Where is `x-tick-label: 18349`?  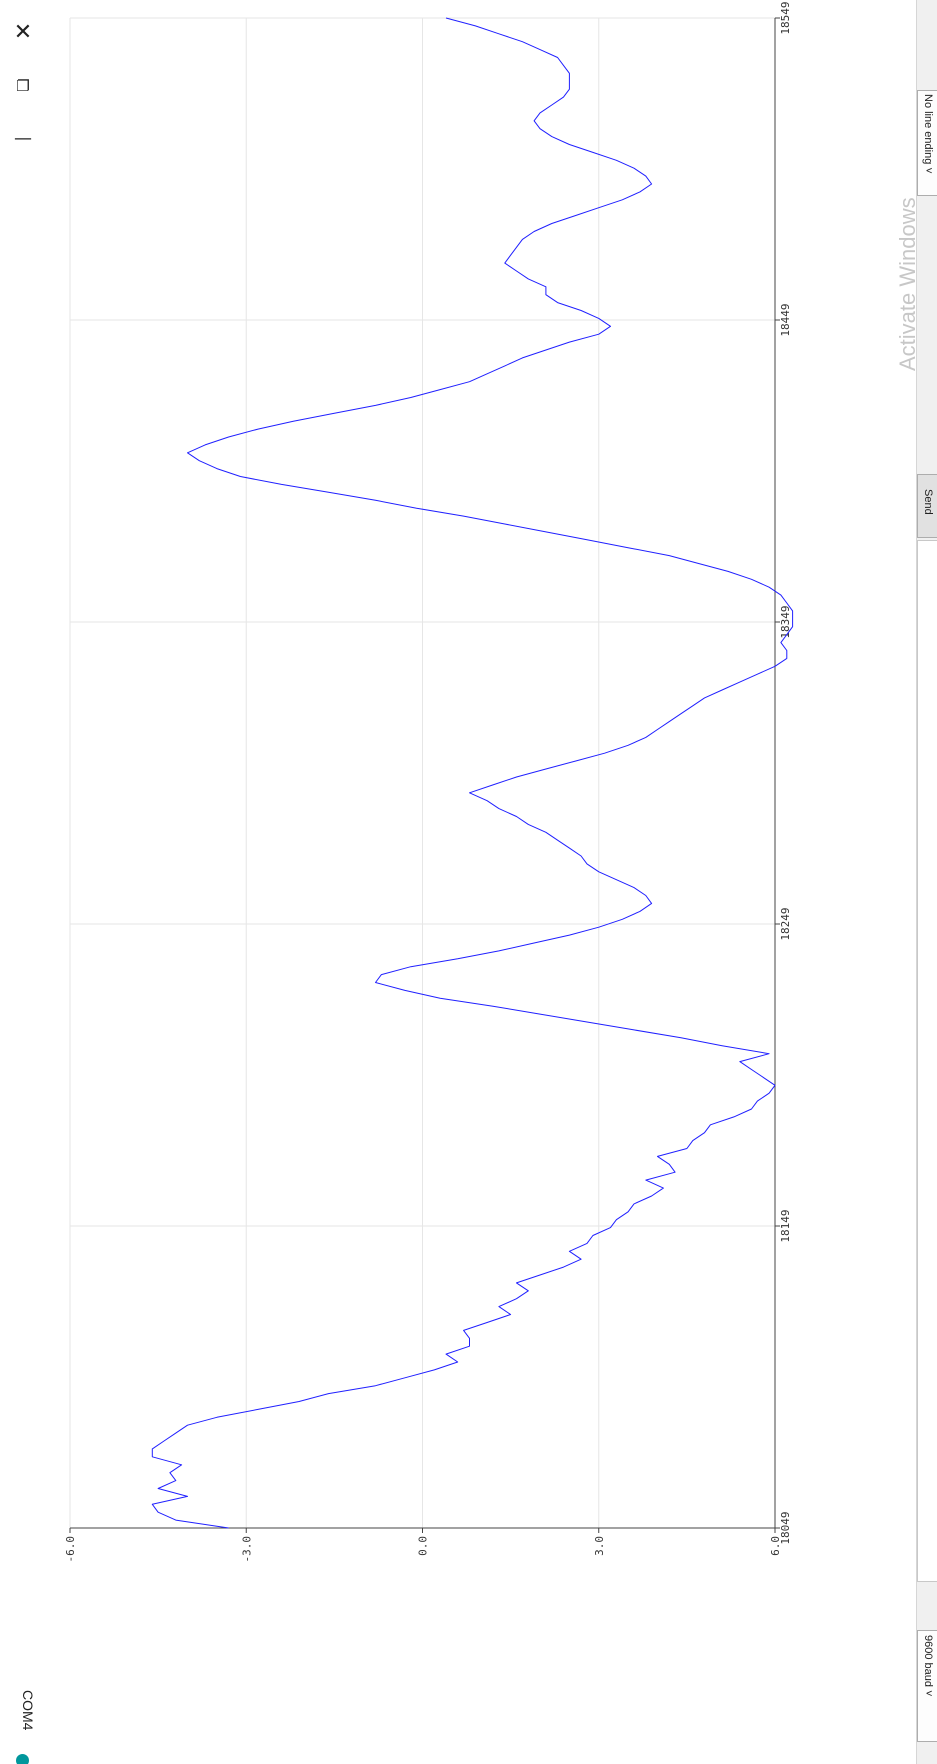 x-tick-label: 18349 is located at coordinates (785, 621).